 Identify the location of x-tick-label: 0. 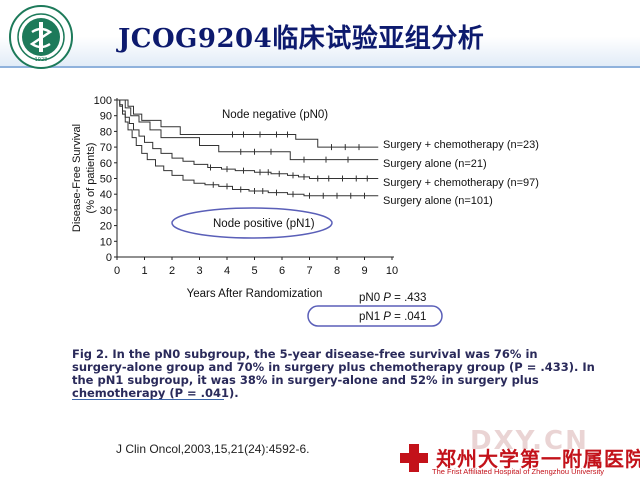
(117, 271).